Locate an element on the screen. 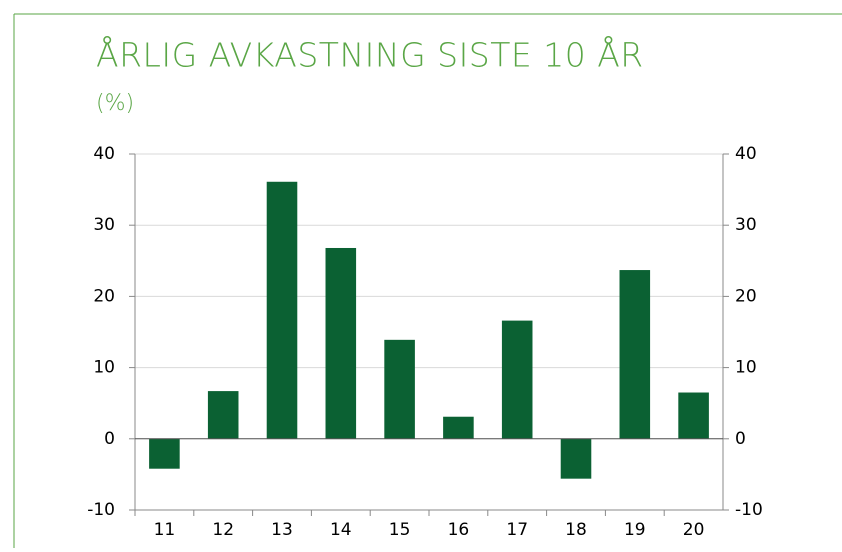  chart-title: ÅRLIG AVKASTNING SISTE 10 ÅR is located at coordinates (370, 55).